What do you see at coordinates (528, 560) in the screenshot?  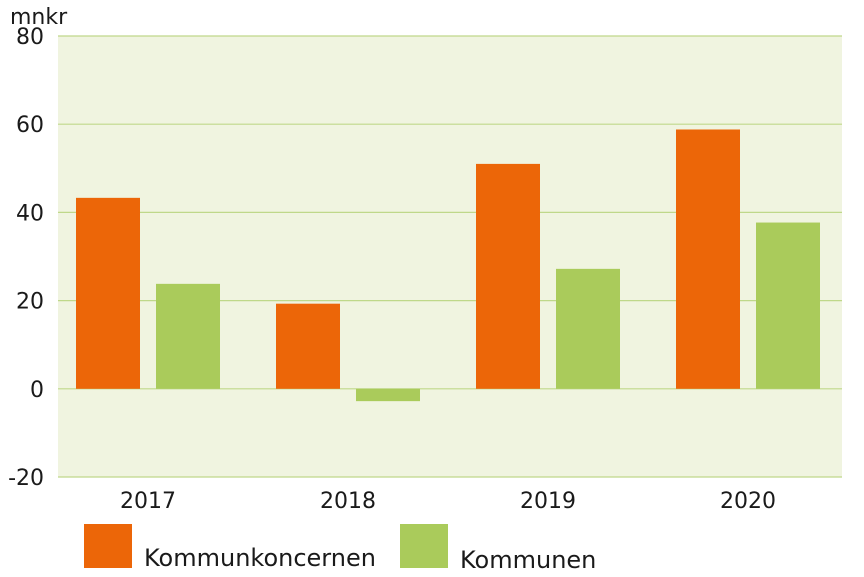 I see `legend-label-kommunen: Kommunen` at bounding box center [528, 560].